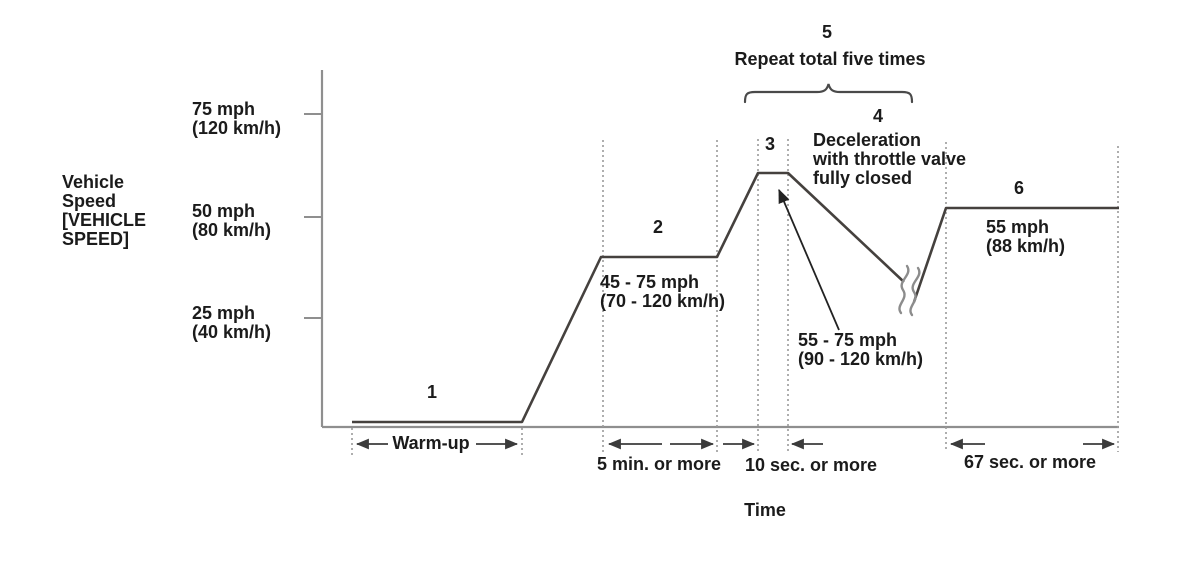 This screenshot has height=575, width=1200. Describe the element at coordinates (827, 32) in the screenshot. I see `phase-5-number: 5` at that location.